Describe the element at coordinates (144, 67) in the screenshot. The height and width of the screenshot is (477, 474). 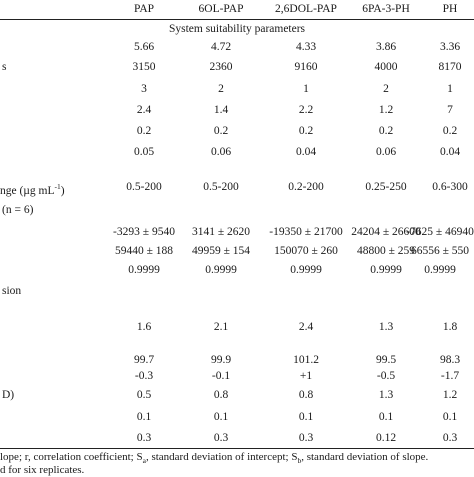
I see `cell-value: 3150` at that location.